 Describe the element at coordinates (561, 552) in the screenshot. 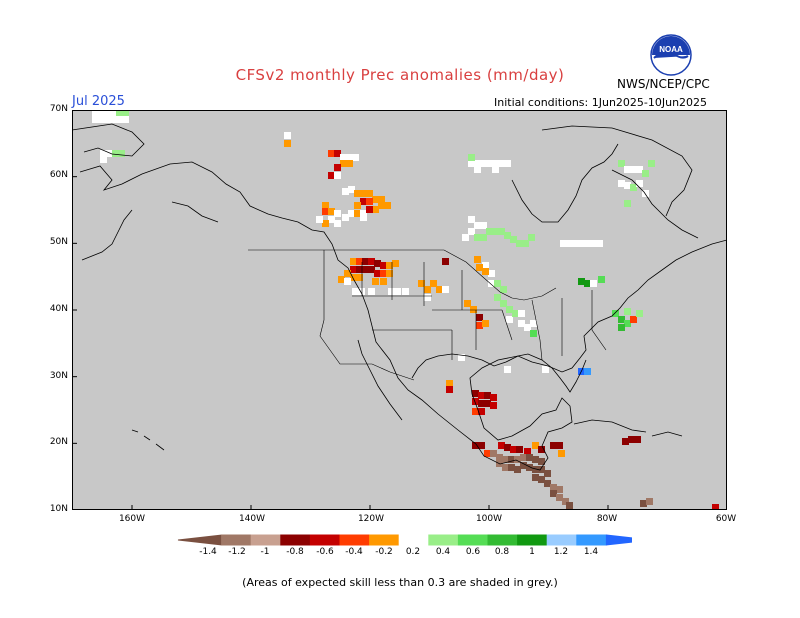

I see `colorbar-label: 1.2` at that location.